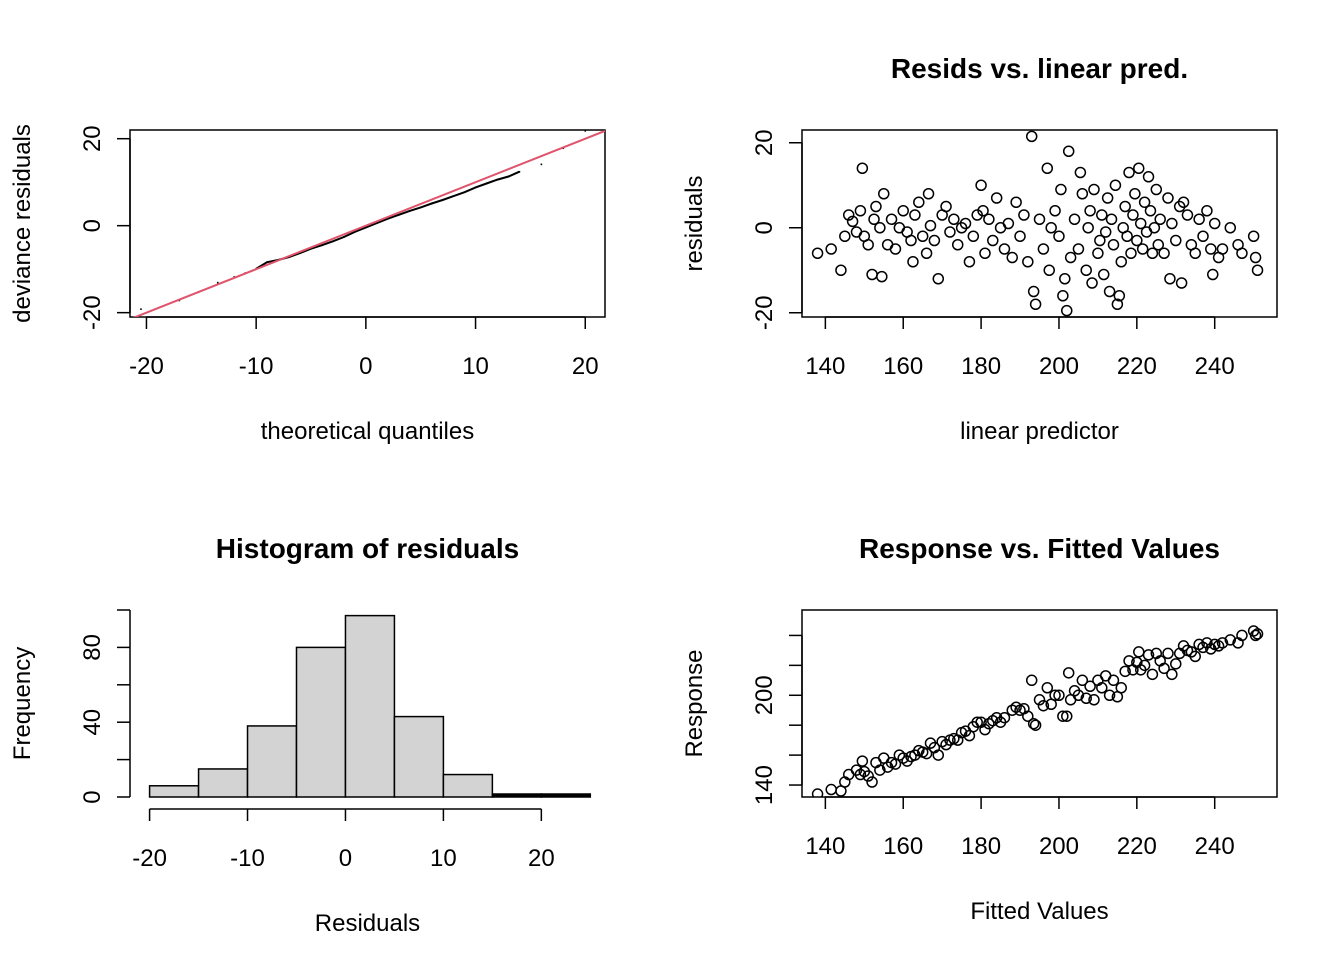 Image resolution: width=1344 pixels, height=960 pixels. I want to click on y-tick-label: 200, so click(764, 695).